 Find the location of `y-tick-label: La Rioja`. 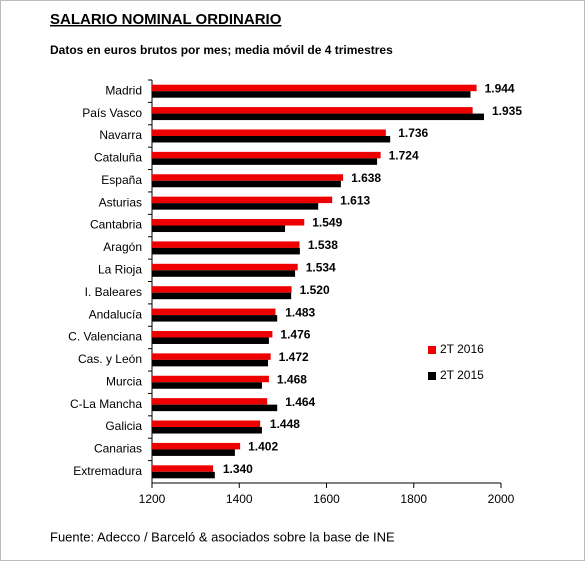

y-tick-label: La Rioja is located at coordinates (120, 269).